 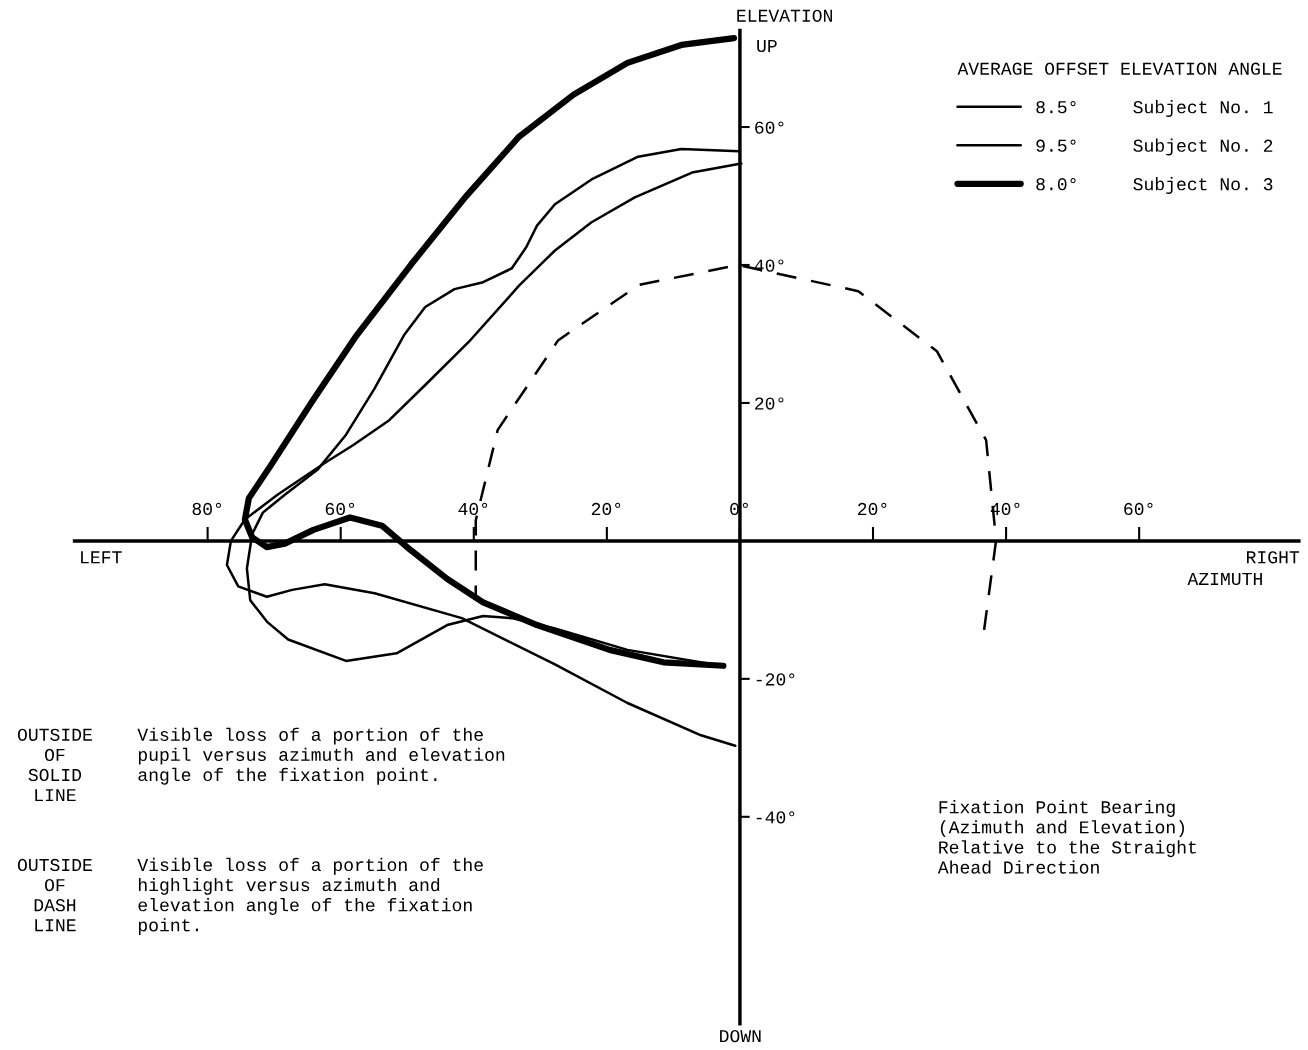 I want to click on y-tick-label: -20°, so click(x=775, y=679).